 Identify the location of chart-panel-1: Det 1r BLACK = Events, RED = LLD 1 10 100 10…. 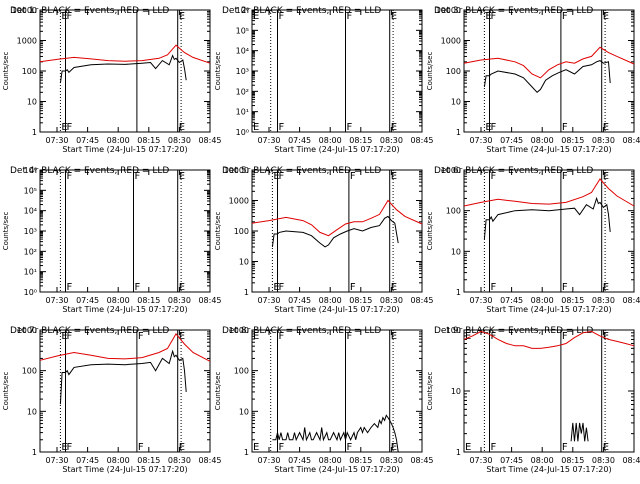
(112, 80).